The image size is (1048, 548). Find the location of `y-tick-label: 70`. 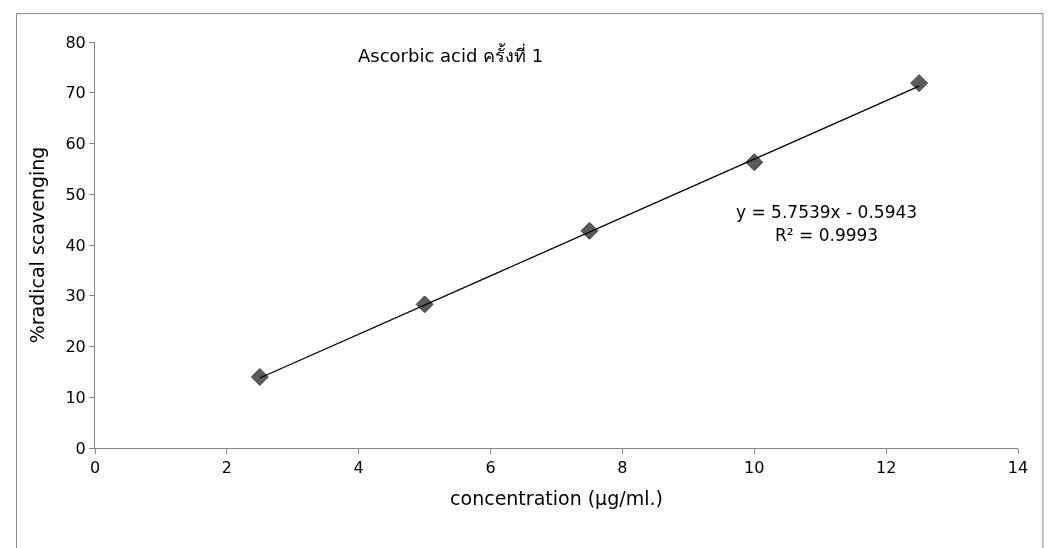

y-tick-label: 70 is located at coordinates (75, 93).